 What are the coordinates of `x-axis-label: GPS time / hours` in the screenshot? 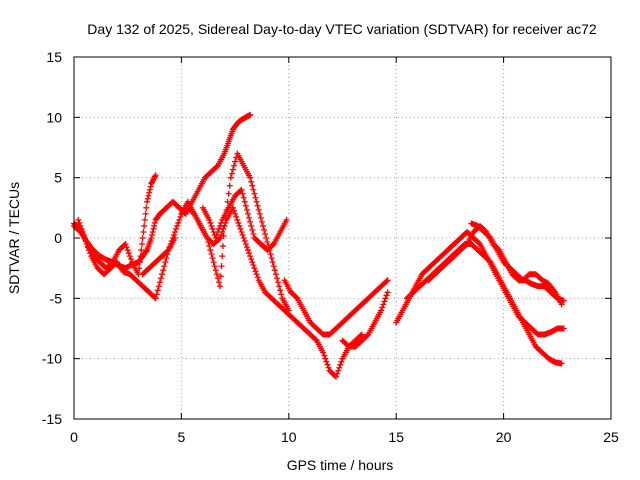 It's located at (340, 465).